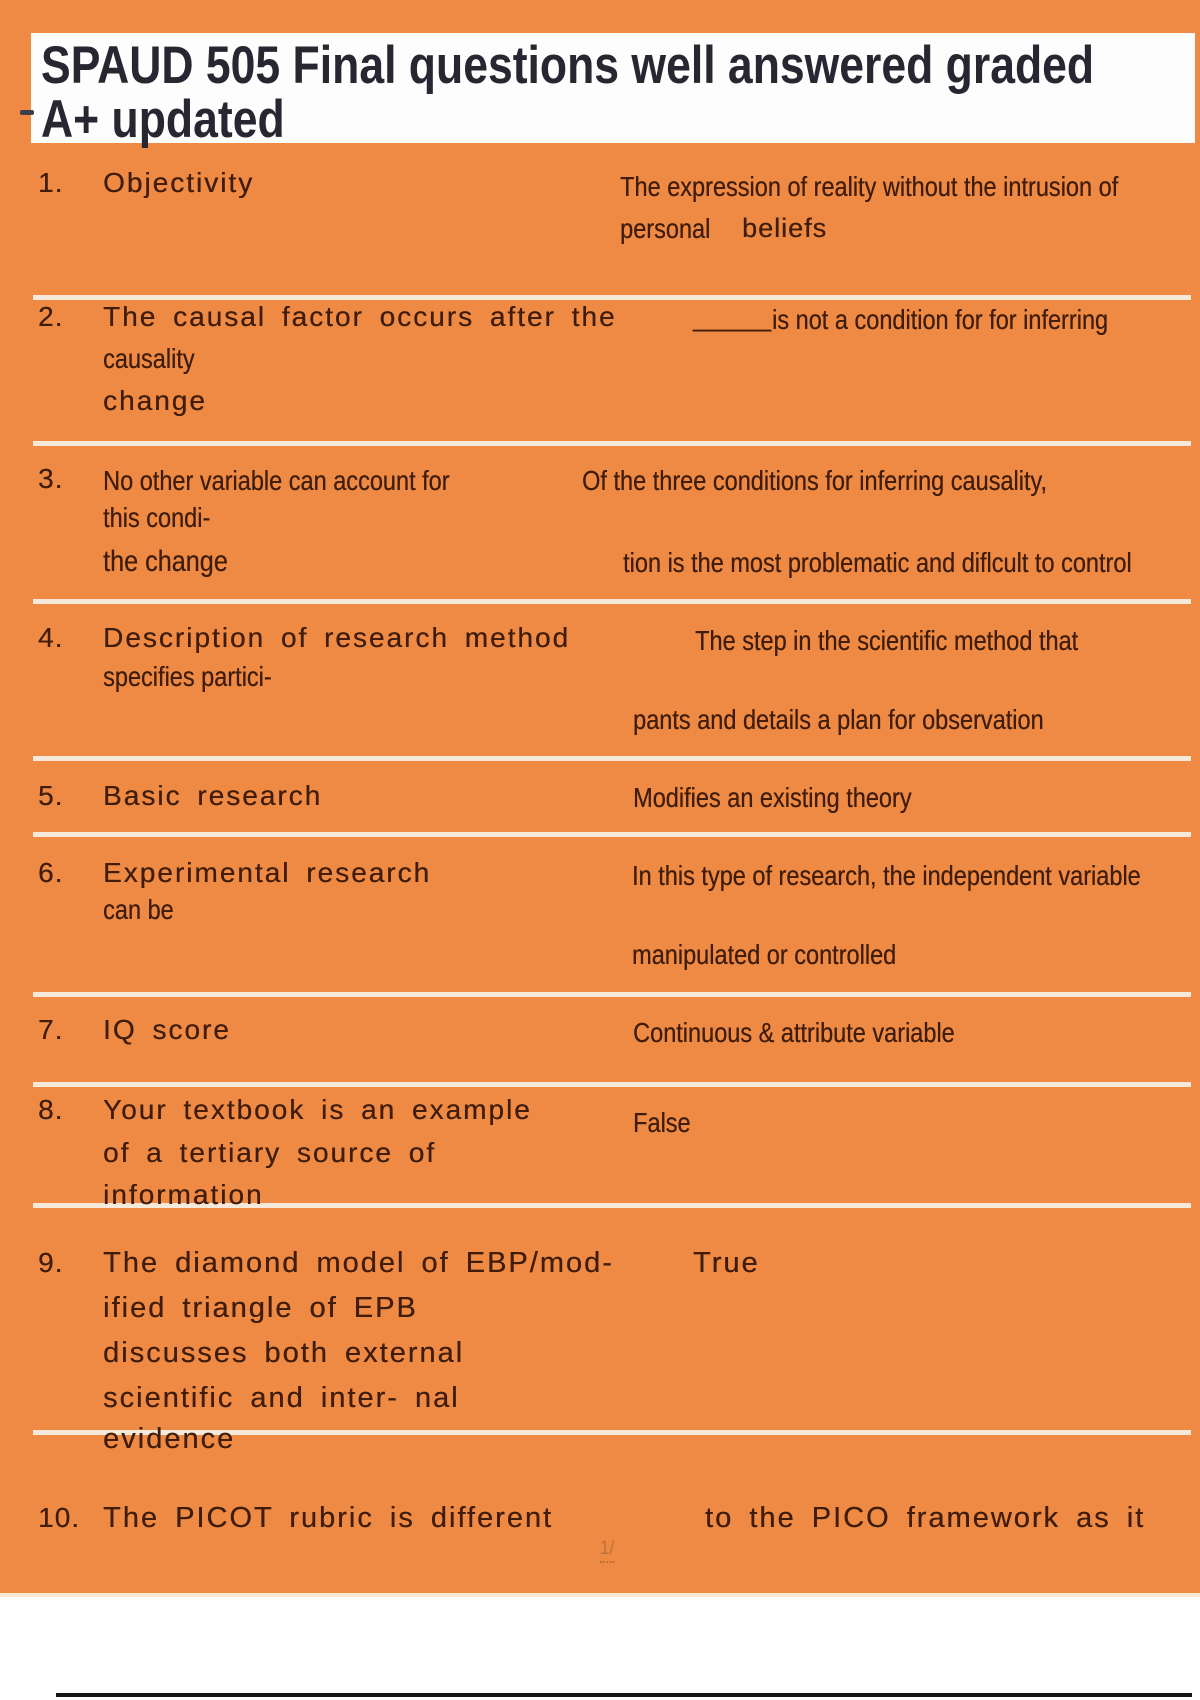 This screenshot has height=1700, width=1200. I want to click on margin-dash, so click(27, 112).